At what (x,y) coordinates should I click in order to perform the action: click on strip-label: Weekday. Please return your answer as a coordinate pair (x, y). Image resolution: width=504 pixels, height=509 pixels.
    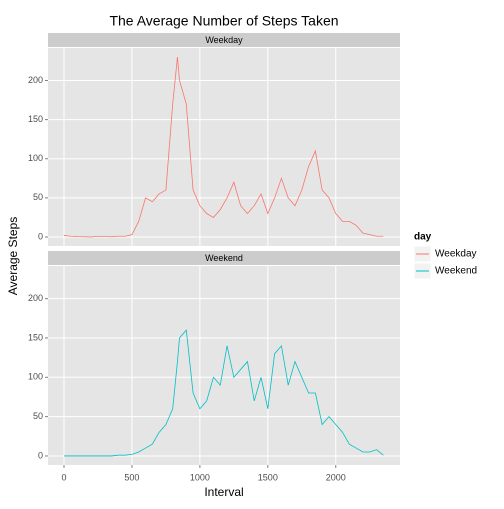
    Looking at the image, I should click on (224, 40).